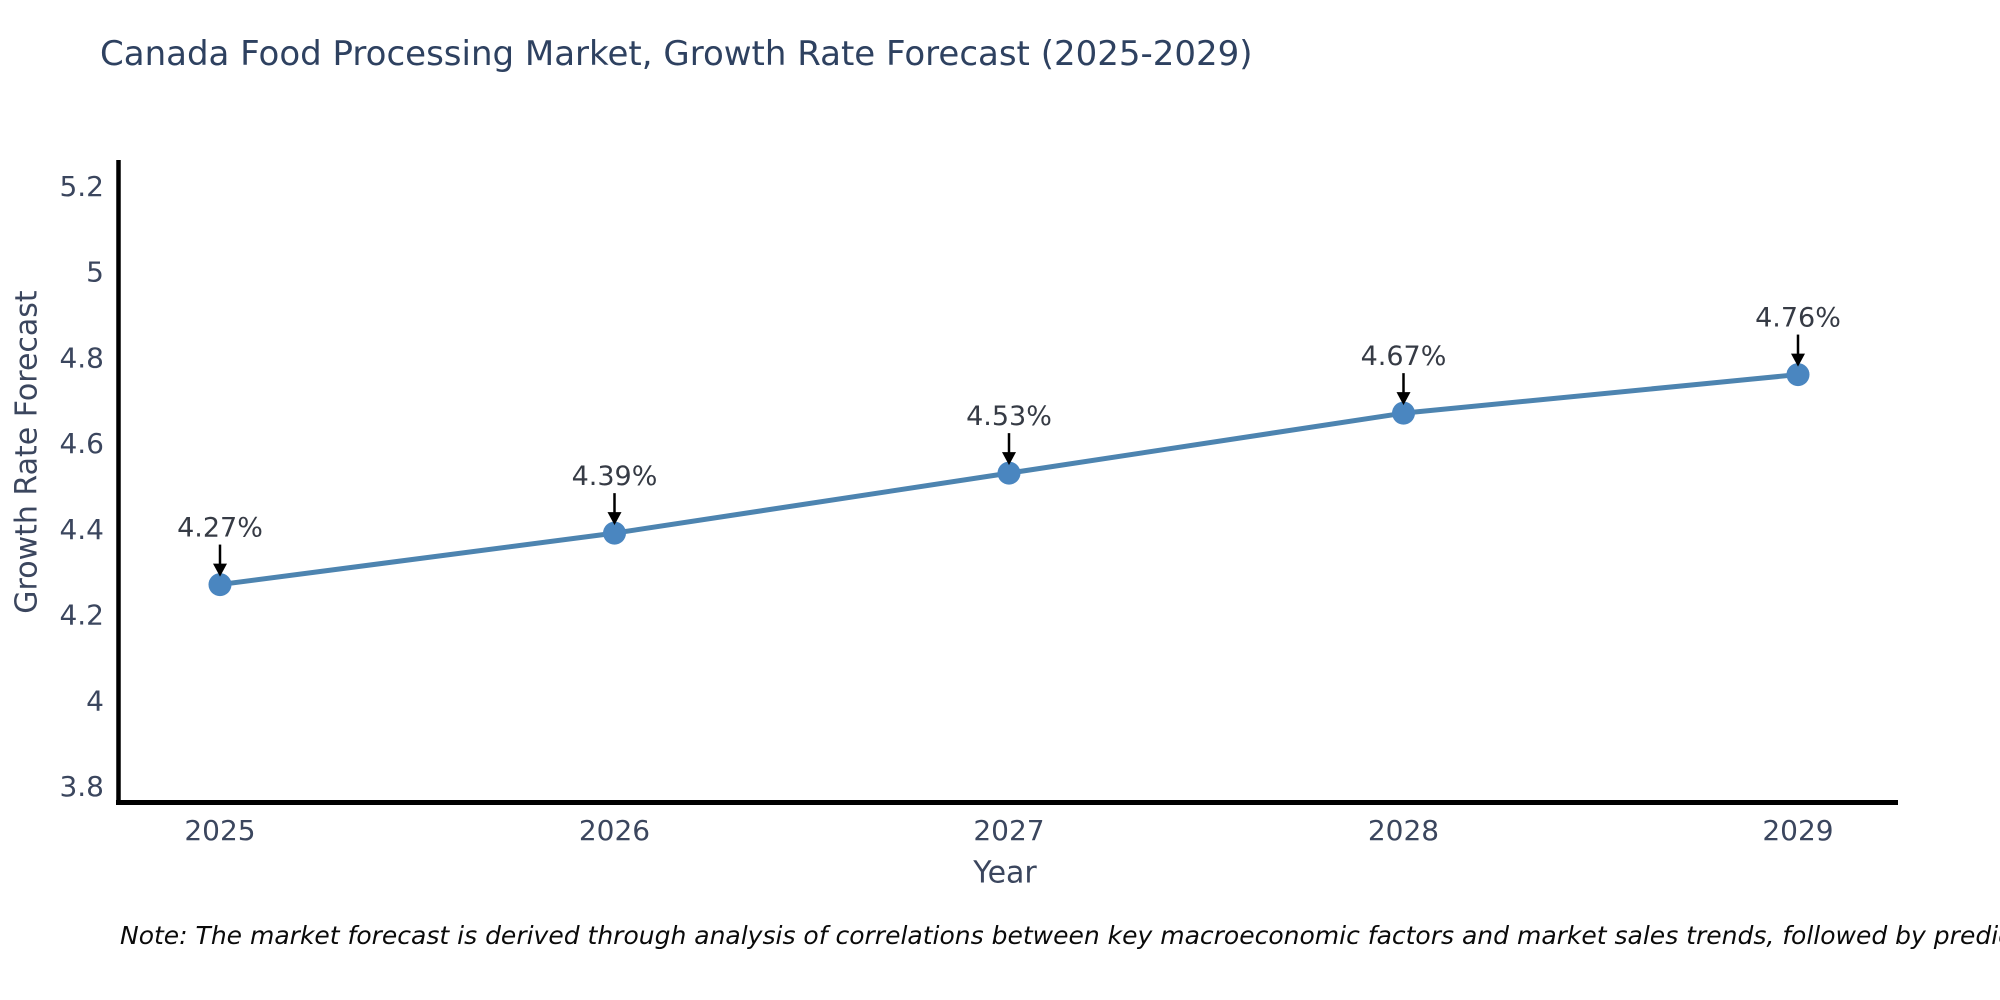 This screenshot has width=2000, height=1000. I want to click on x-axis-title: Year, so click(1005, 873).